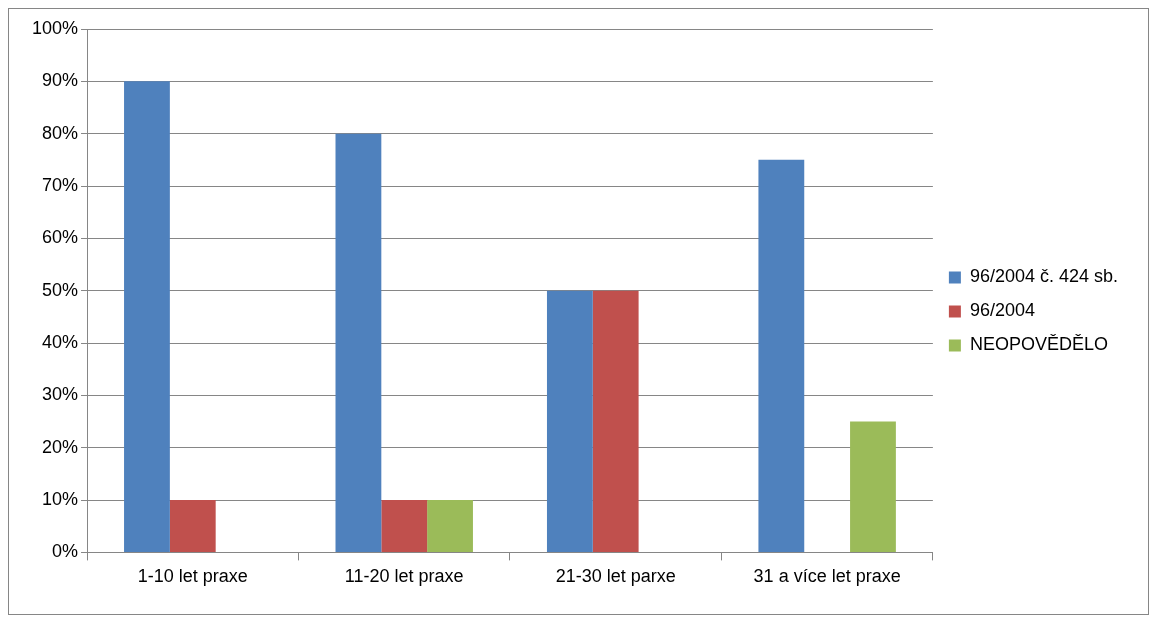  Describe the element at coordinates (1044, 276) in the screenshot. I see `legend-label: 96/2004 č. 424 sb.` at that location.